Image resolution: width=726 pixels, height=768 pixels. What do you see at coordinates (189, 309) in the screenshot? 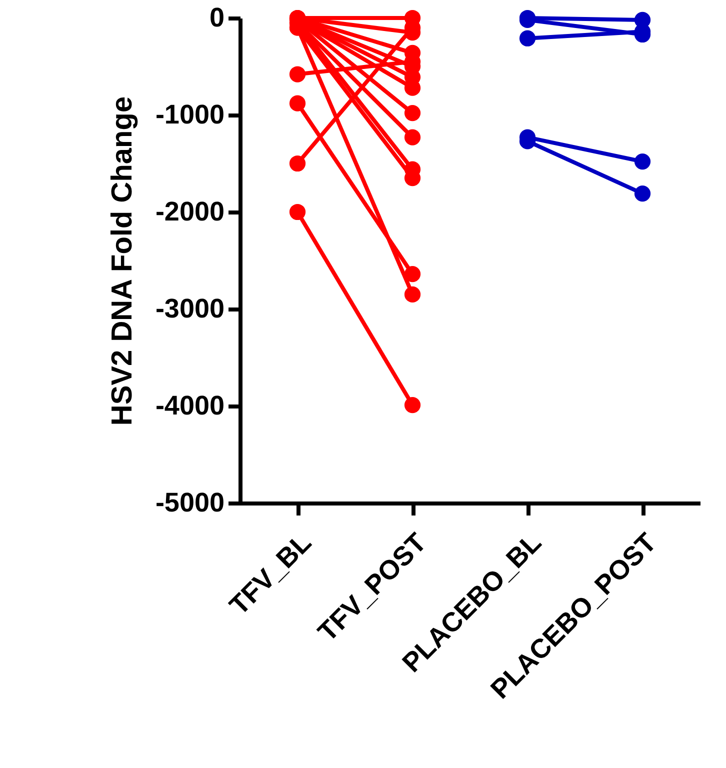
I see `y-tick-label: -3000` at bounding box center [189, 309].